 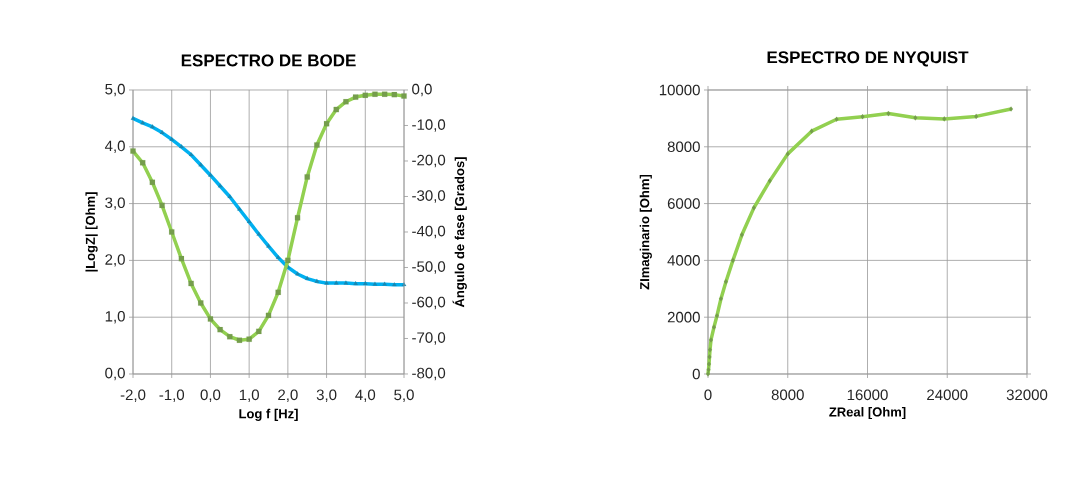 What do you see at coordinates (429, 303) in the screenshot?
I see `y2-tick-label: -60,0` at bounding box center [429, 303].